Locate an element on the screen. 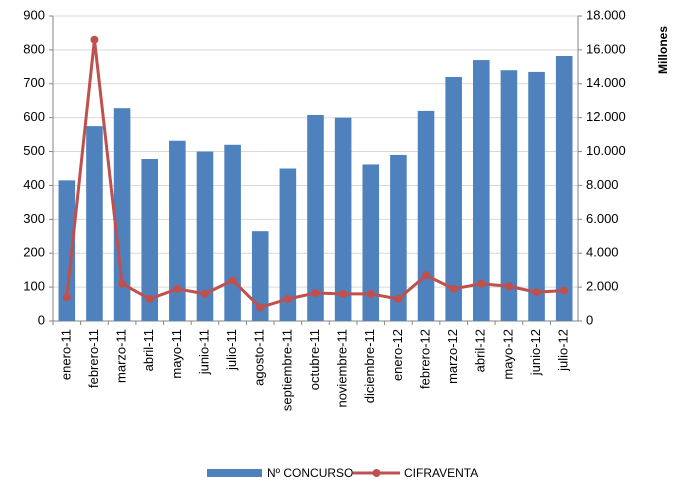  y-tick-label: 500 is located at coordinates (34, 150).